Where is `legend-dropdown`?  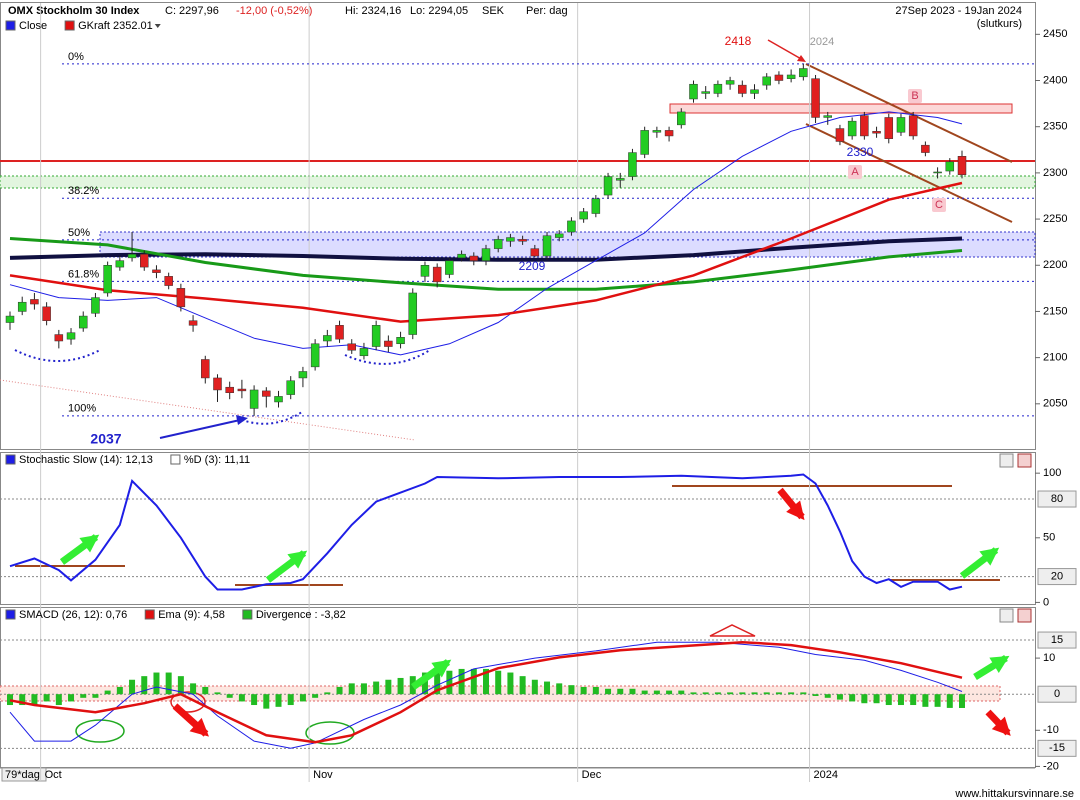 legend-dropdown is located at coordinates (157, 26).